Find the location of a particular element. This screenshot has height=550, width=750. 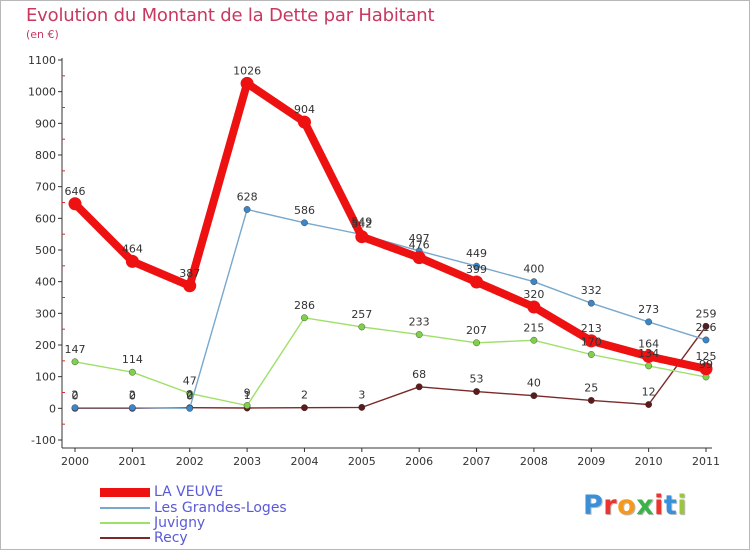

data-label-la-veuve: 125 is located at coordinates (706, 356).